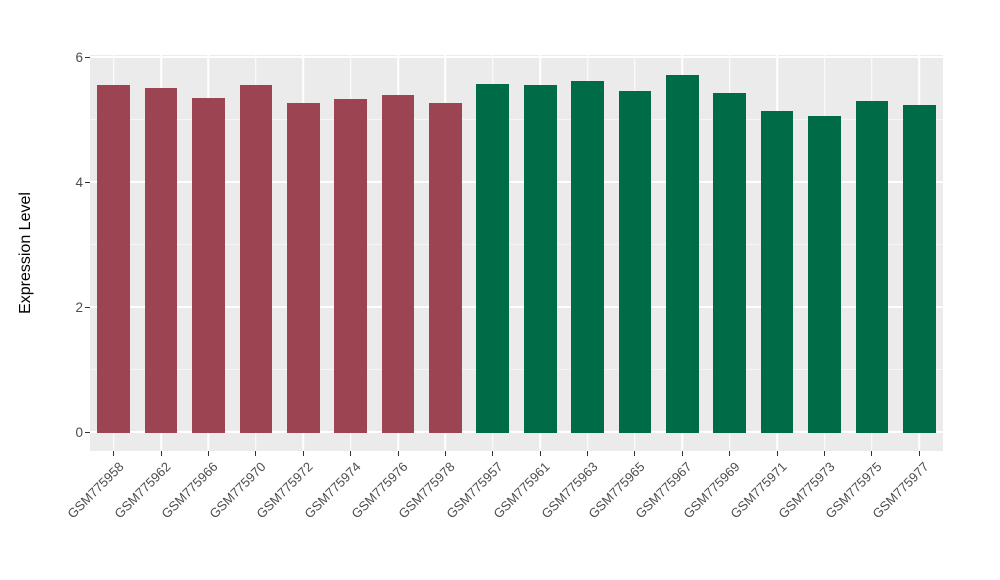 This screenshot has width=1000, height=580. Describe the element at coordinates (521, 490) in the screenshot. I see `x-tick-label: GSM775961` at that location.